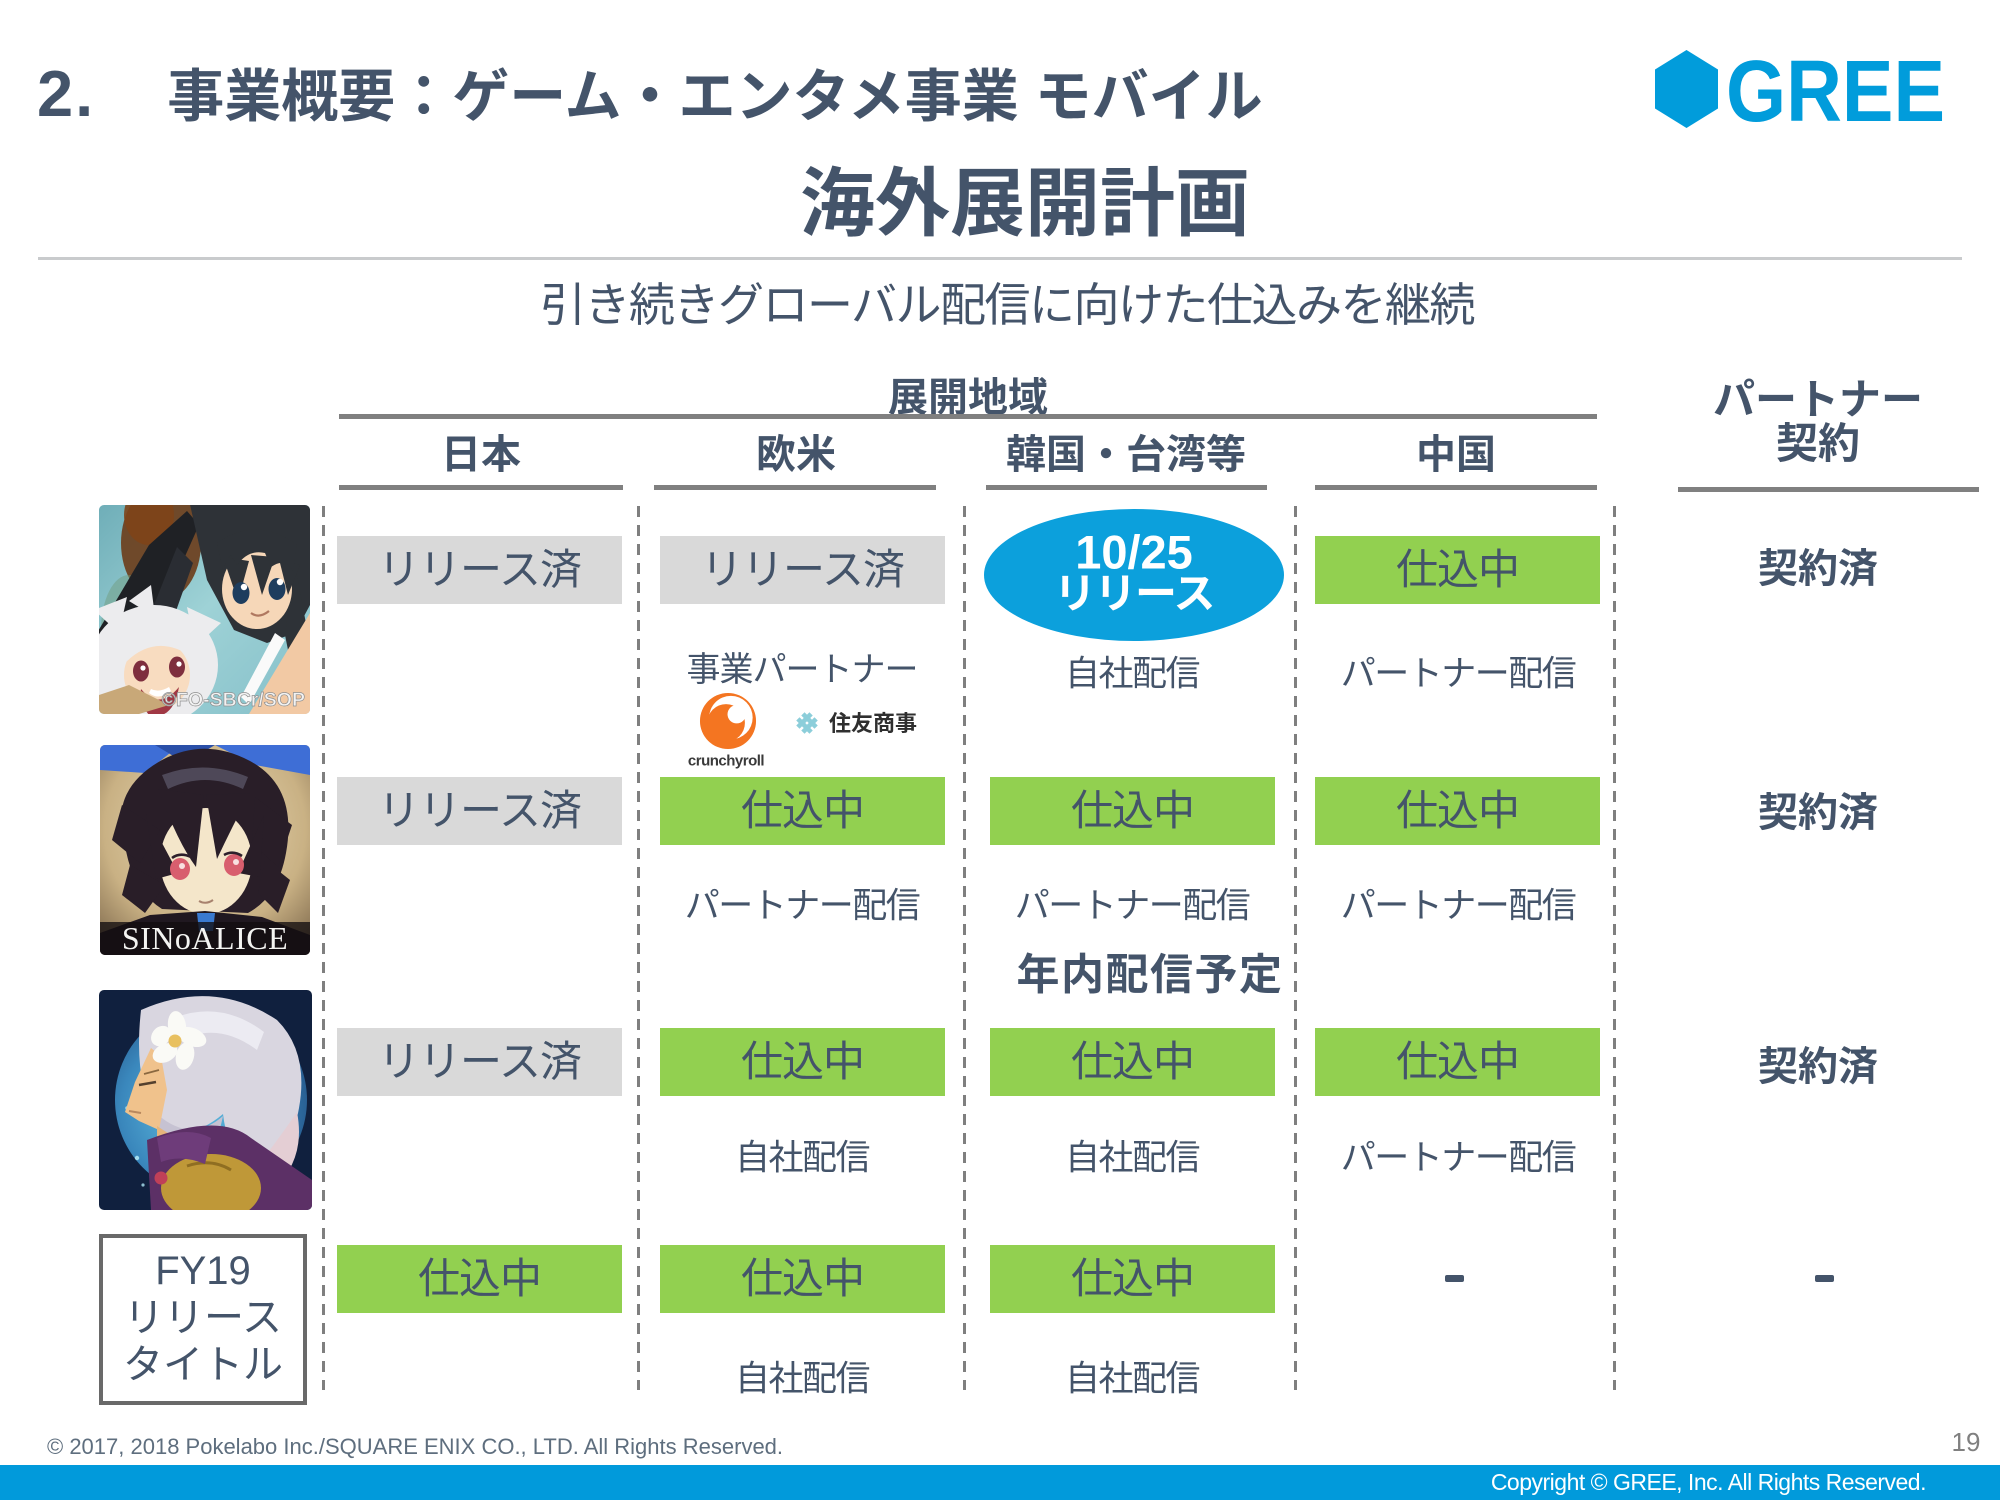  I want to click on svg-text: GREE, so click(1835, 91).